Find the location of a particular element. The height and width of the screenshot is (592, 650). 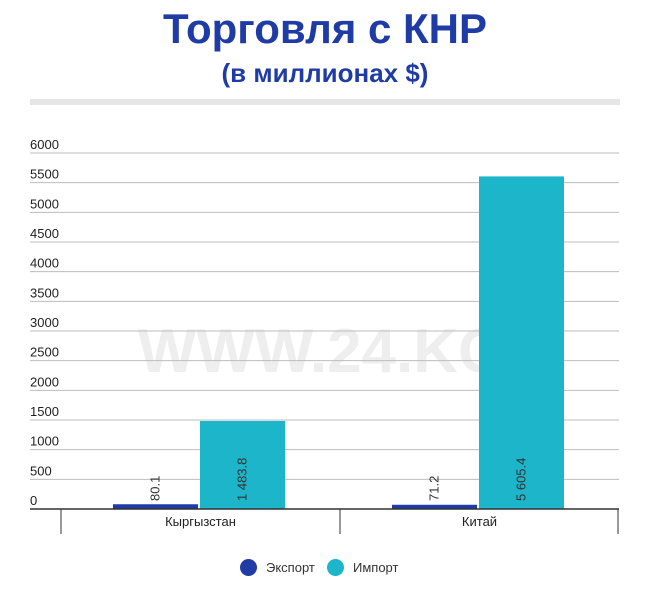

y-tick-label: 2000 is located at coordinates (44, 381).